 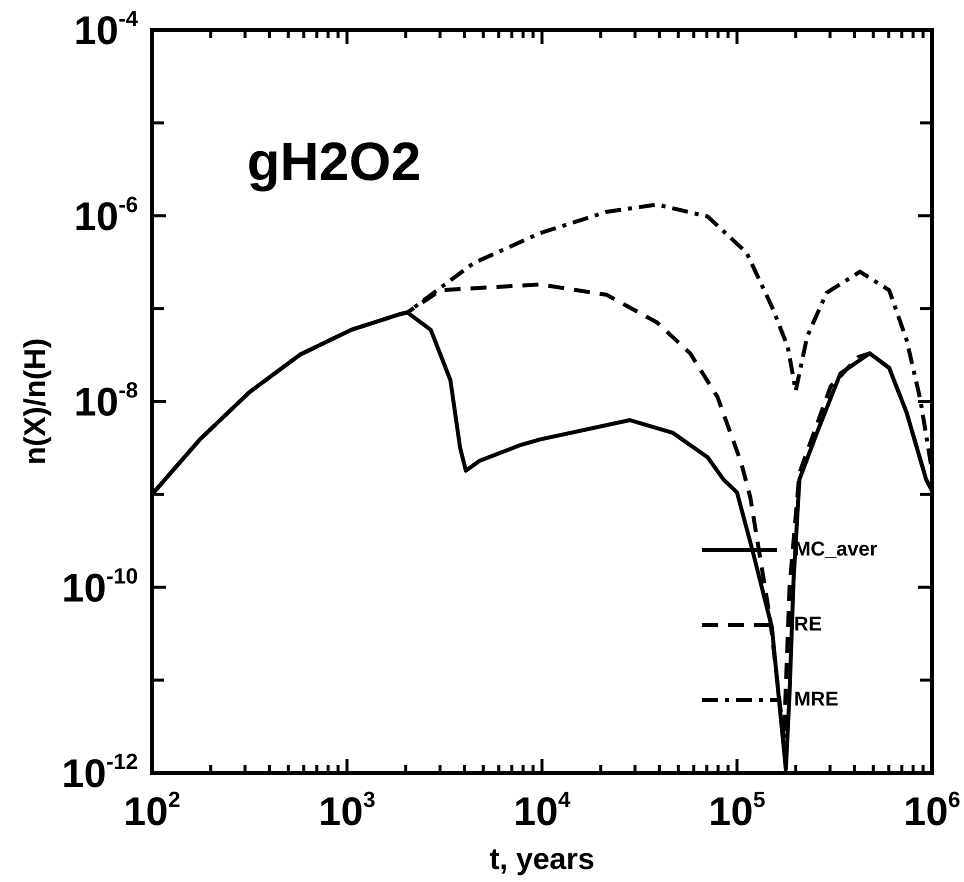 What do you see at coordinates (808, 625) in the screenshot?
I see `legend-label: RE` at bounding box center [808, 625].